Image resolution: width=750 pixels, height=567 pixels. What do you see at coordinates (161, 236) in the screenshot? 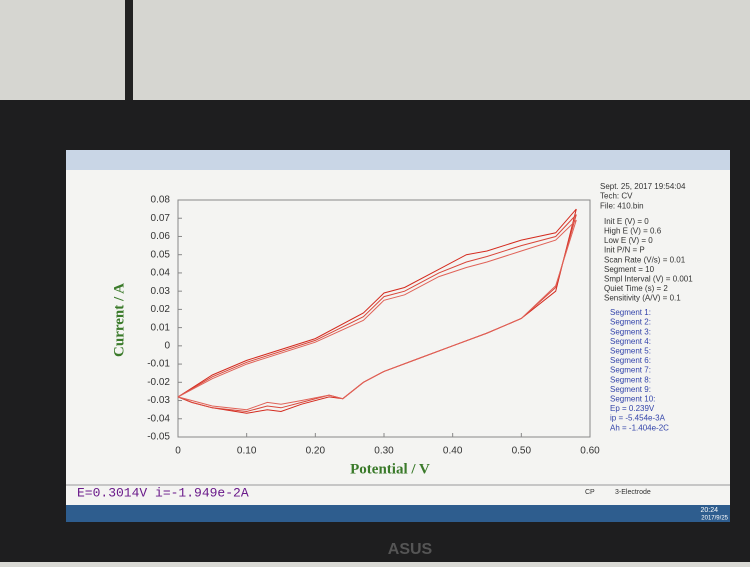
I see `y-tick-label: 0.06` at bounding box center [161, 236].